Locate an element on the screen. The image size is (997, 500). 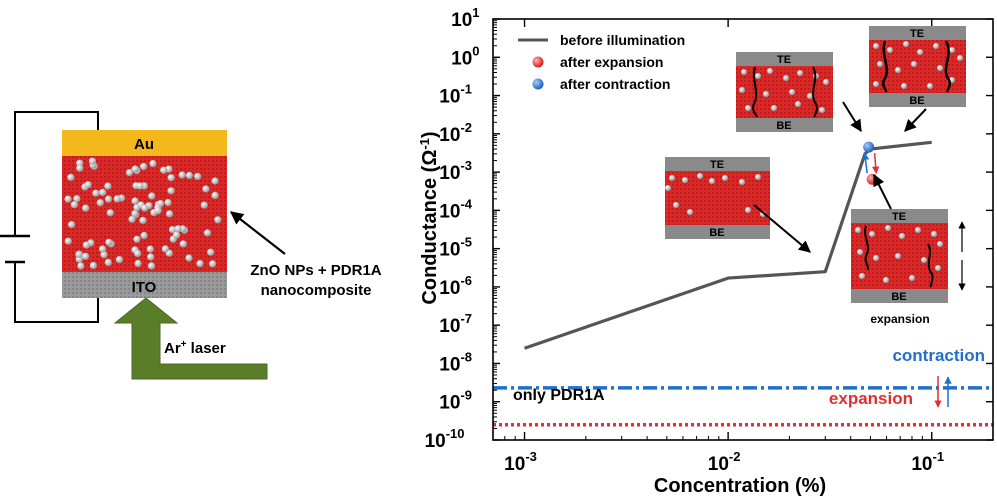
legend-label-before: before illumination is located at coordinates (622, 40).